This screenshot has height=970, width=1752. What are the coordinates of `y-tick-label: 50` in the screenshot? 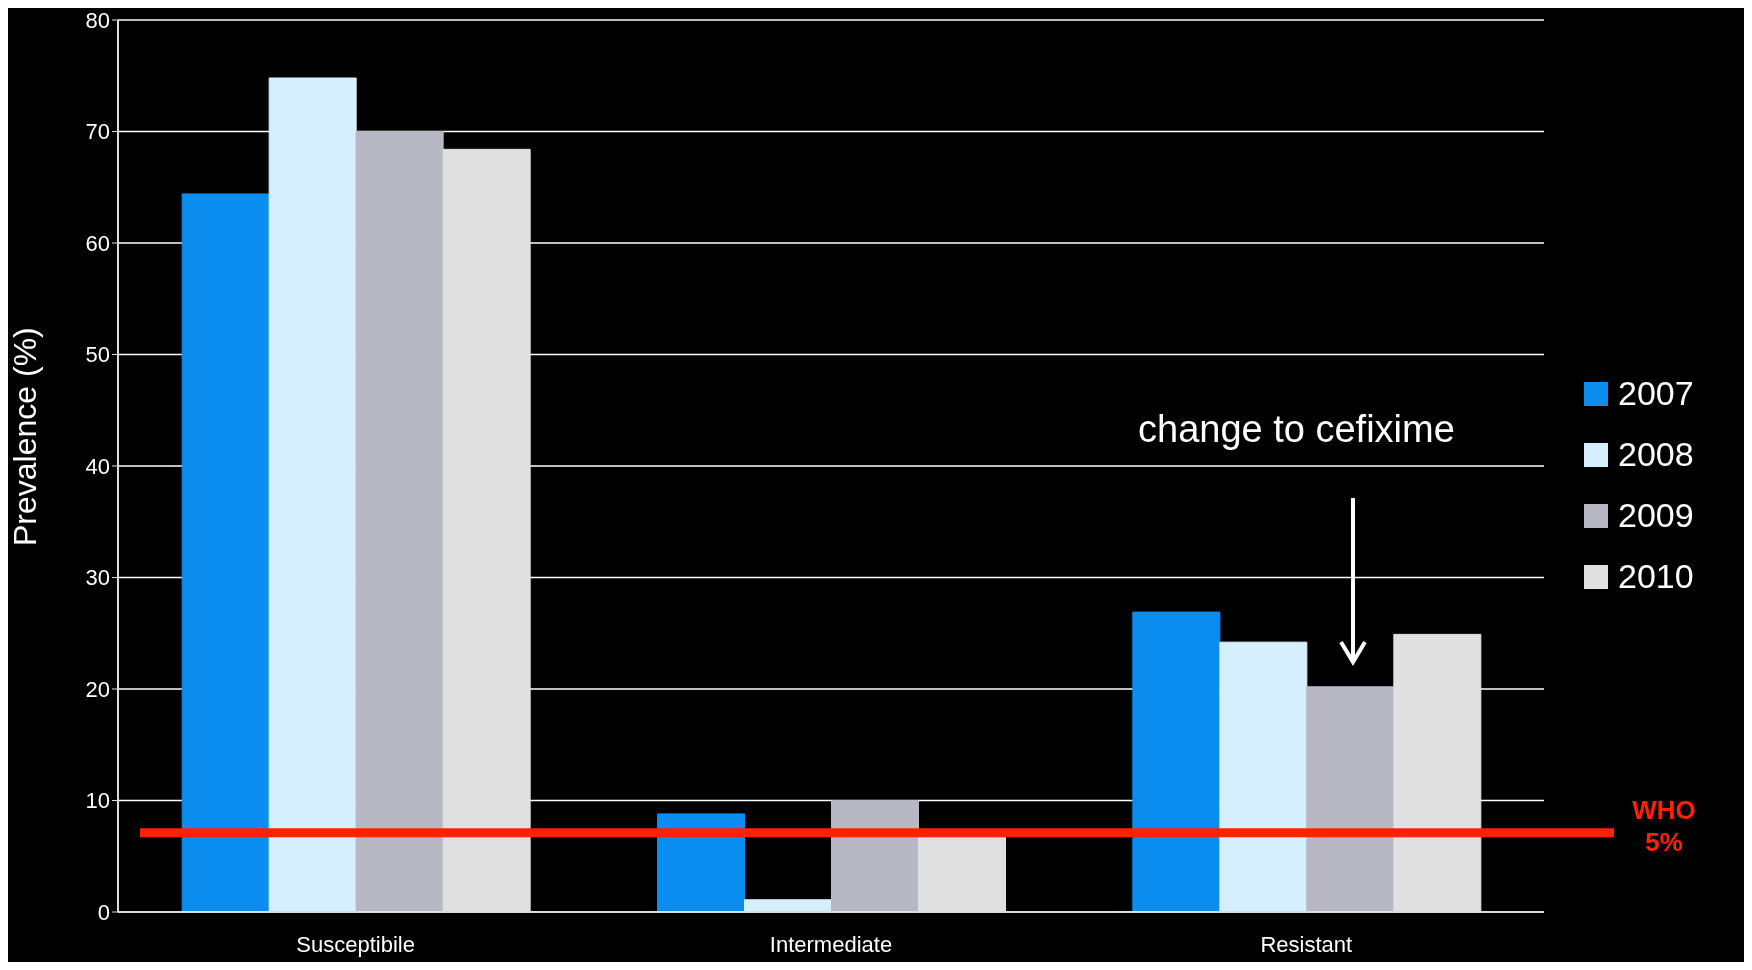 It's located at (97, 355).